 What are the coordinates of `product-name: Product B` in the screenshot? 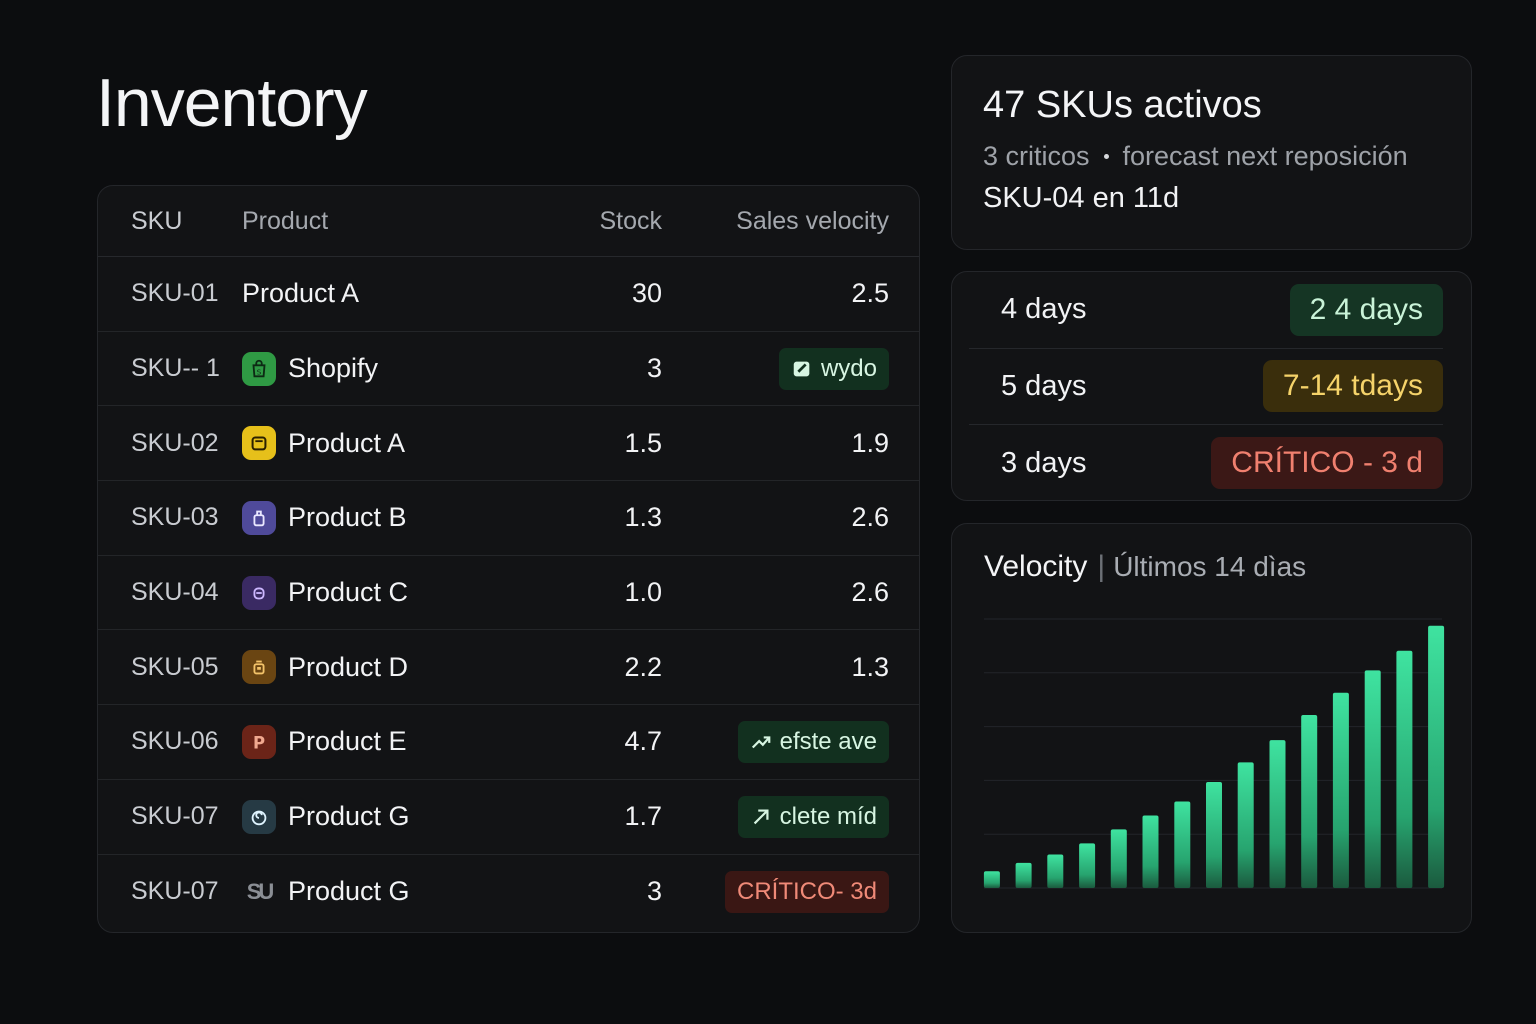 It's located at (347, 517).